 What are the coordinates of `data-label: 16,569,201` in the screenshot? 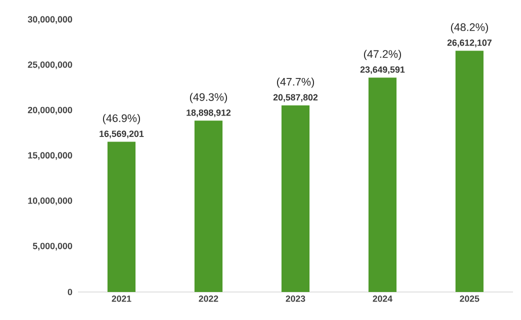 It's located at (122, 134).